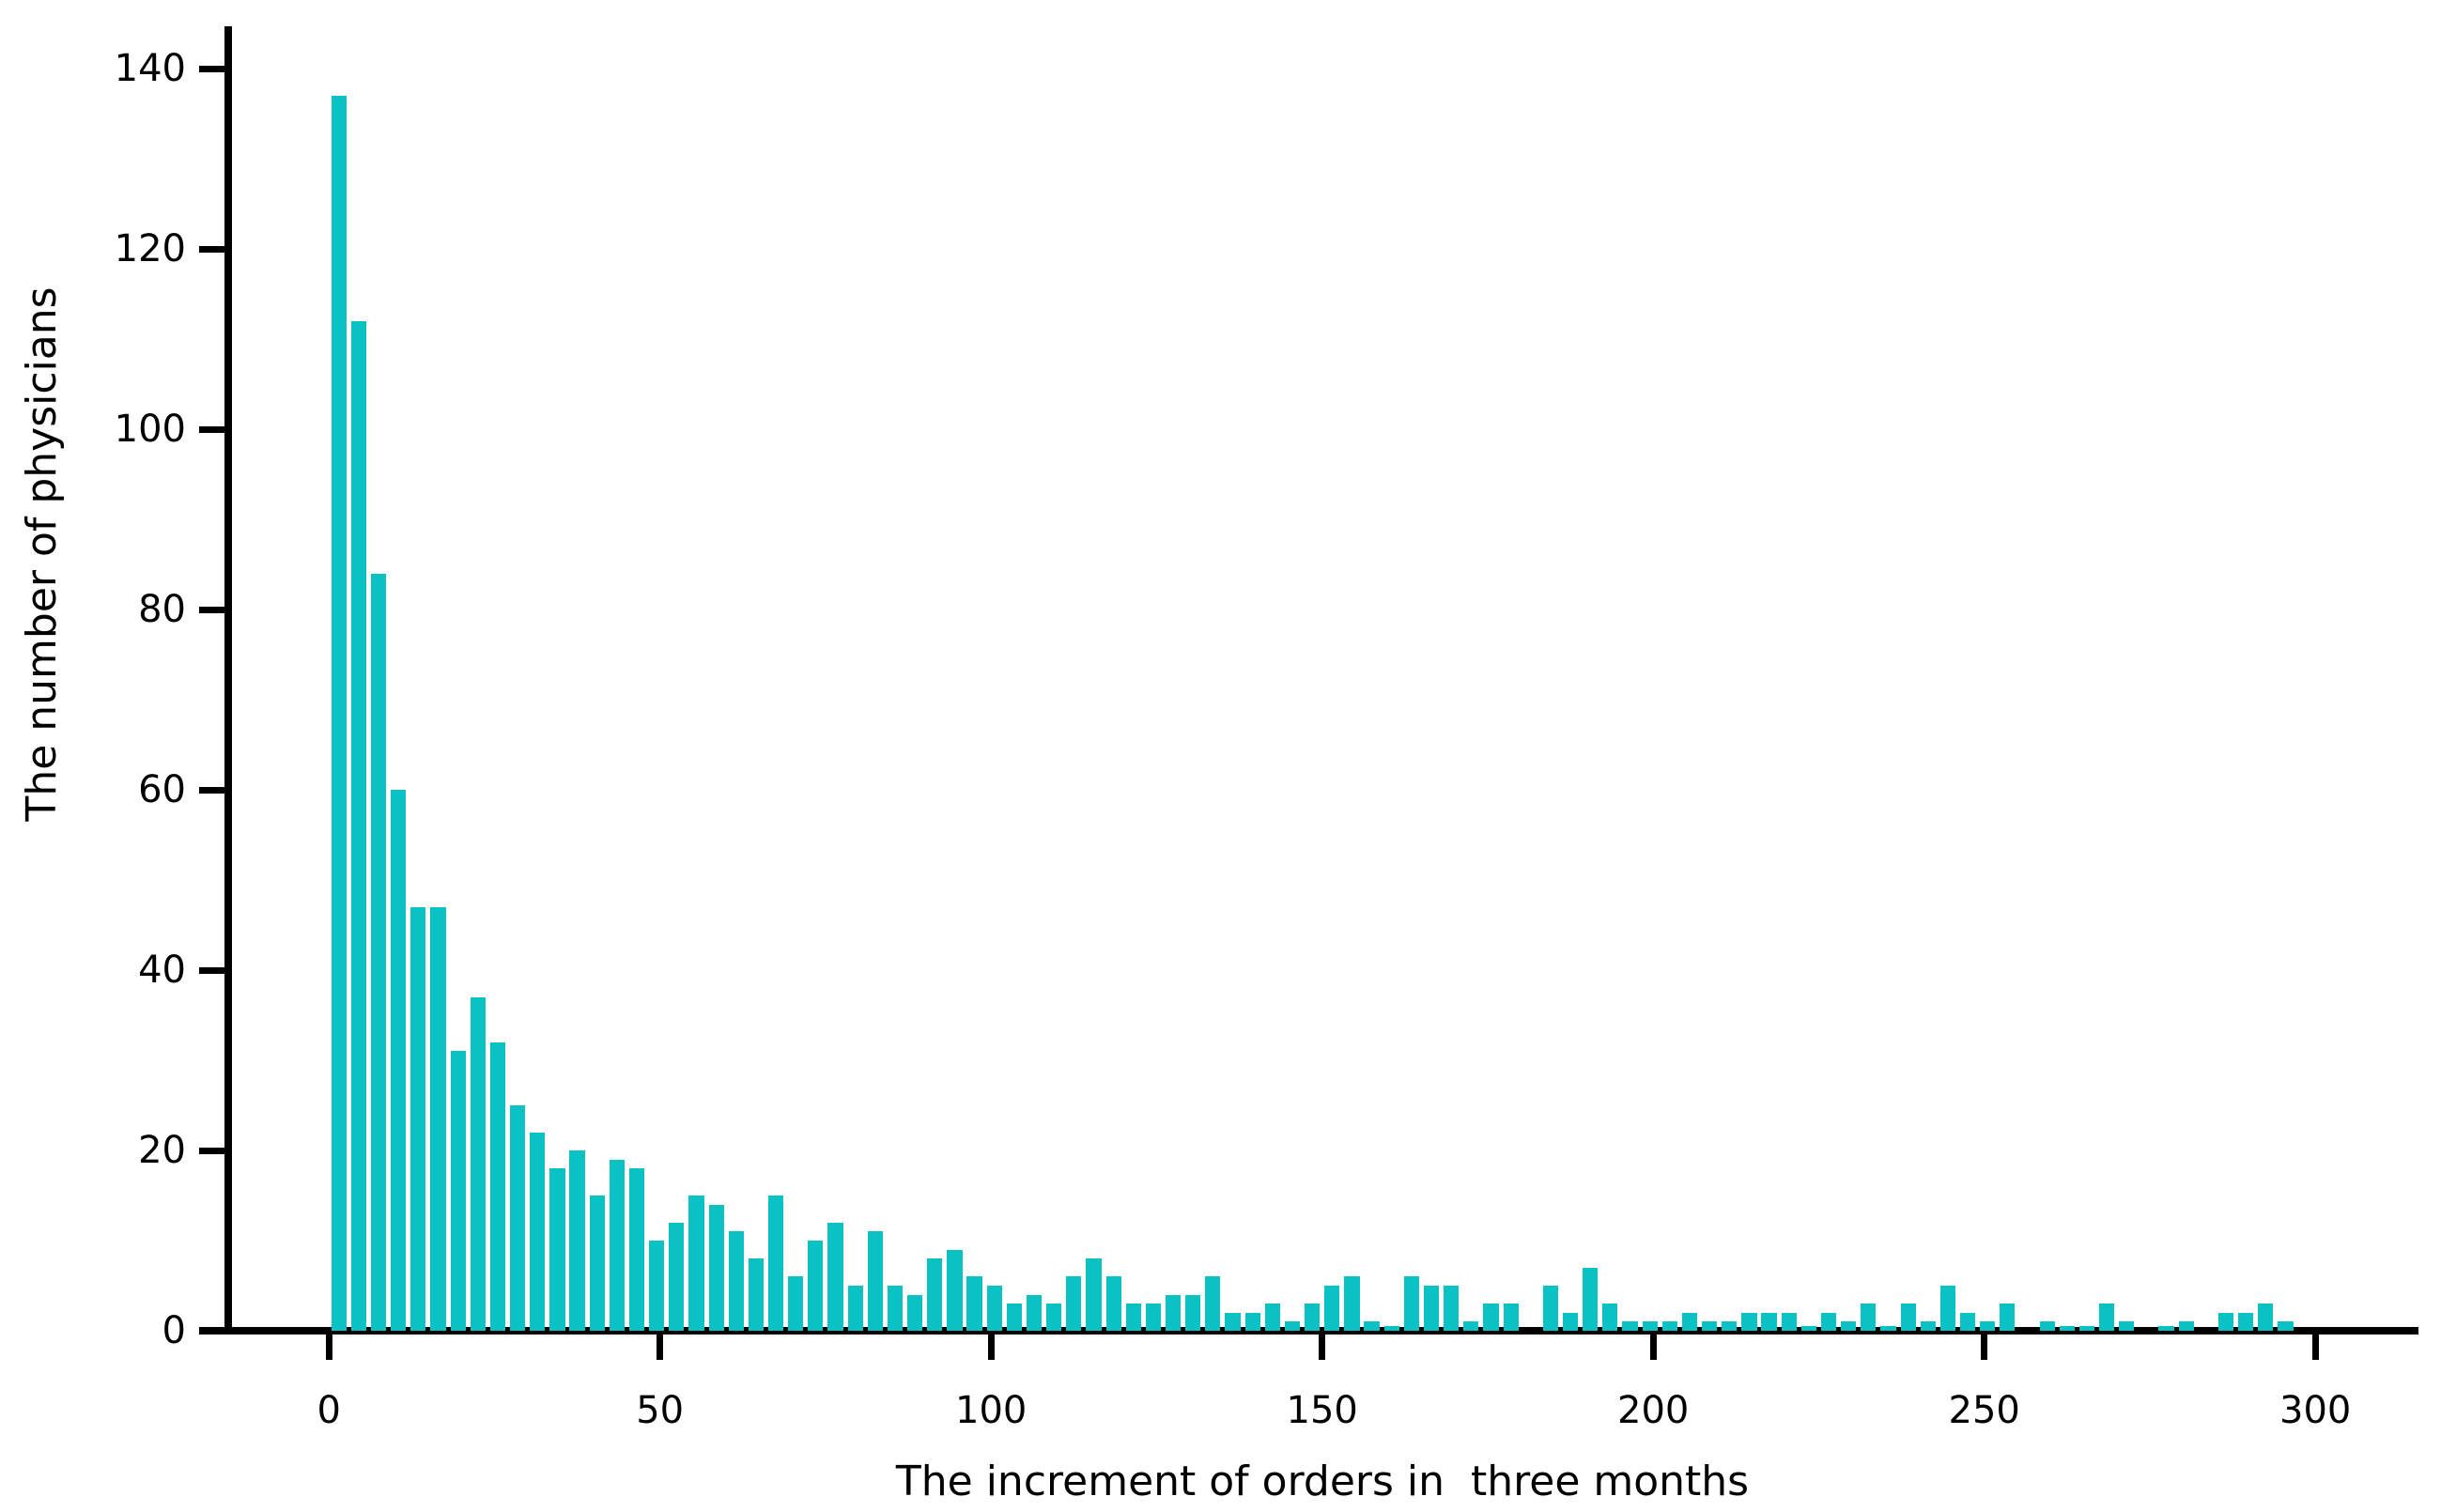 The image size is (2441, 1512). What do you see at coordinates (1322, 1410) in the screenshot?
I see `x-tick-label: 150` at bounding box center [1322, 1410].